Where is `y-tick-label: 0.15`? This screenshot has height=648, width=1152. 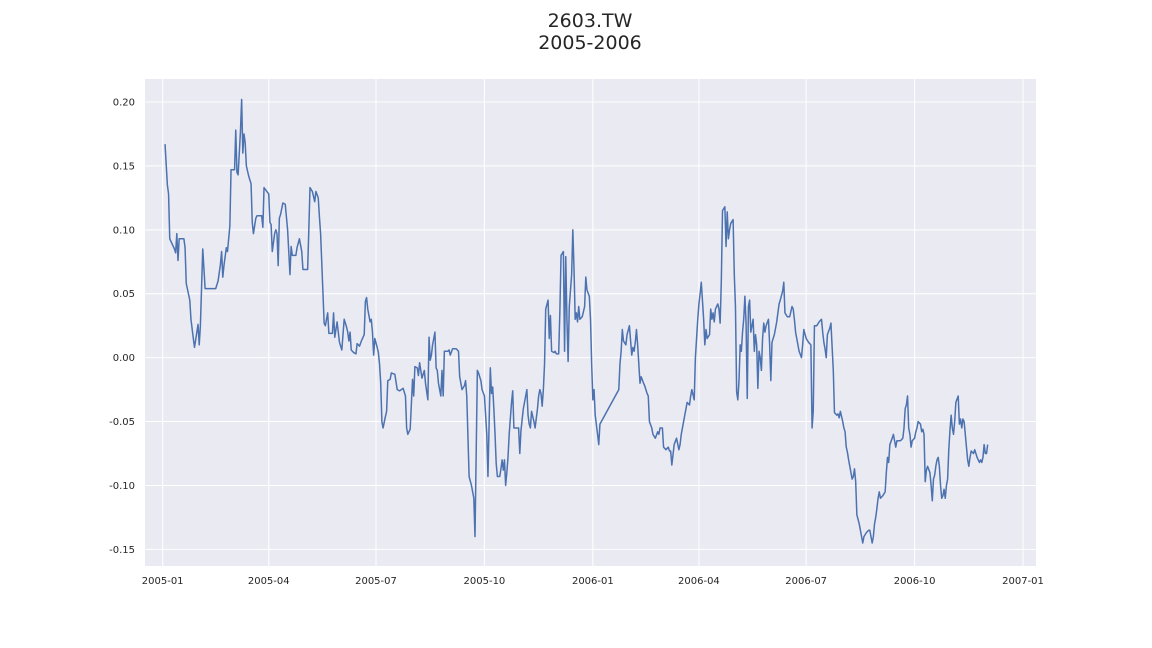 y-tick-label: 0.15 is located at coordinates (124, 166).